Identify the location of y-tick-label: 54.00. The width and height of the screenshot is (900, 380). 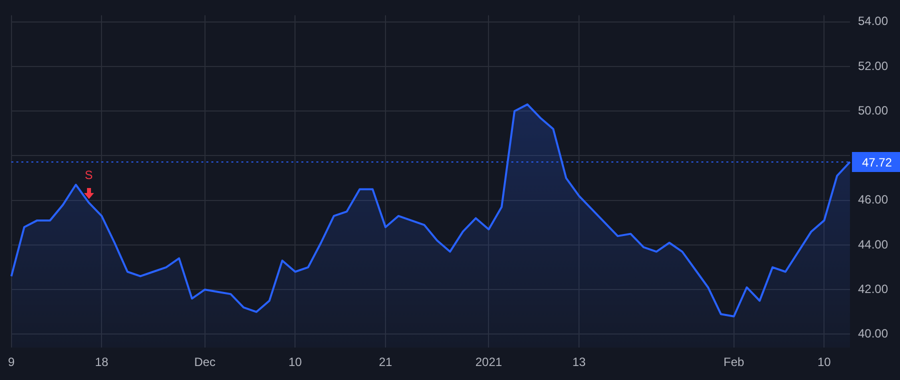
(873, 21).